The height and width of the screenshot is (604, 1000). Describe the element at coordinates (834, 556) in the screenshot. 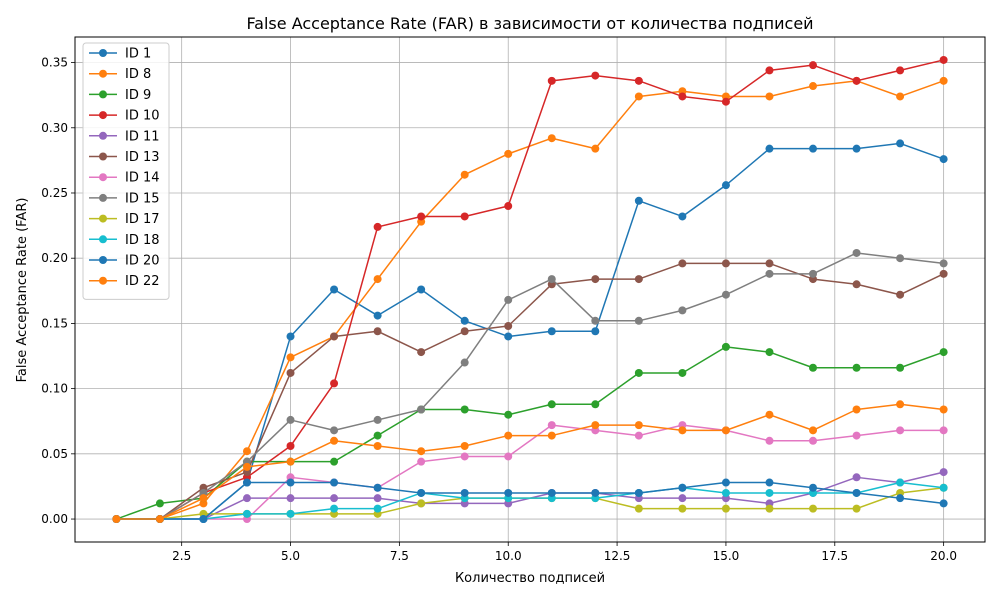

I see `x-tick-label: 17.5` at that location.